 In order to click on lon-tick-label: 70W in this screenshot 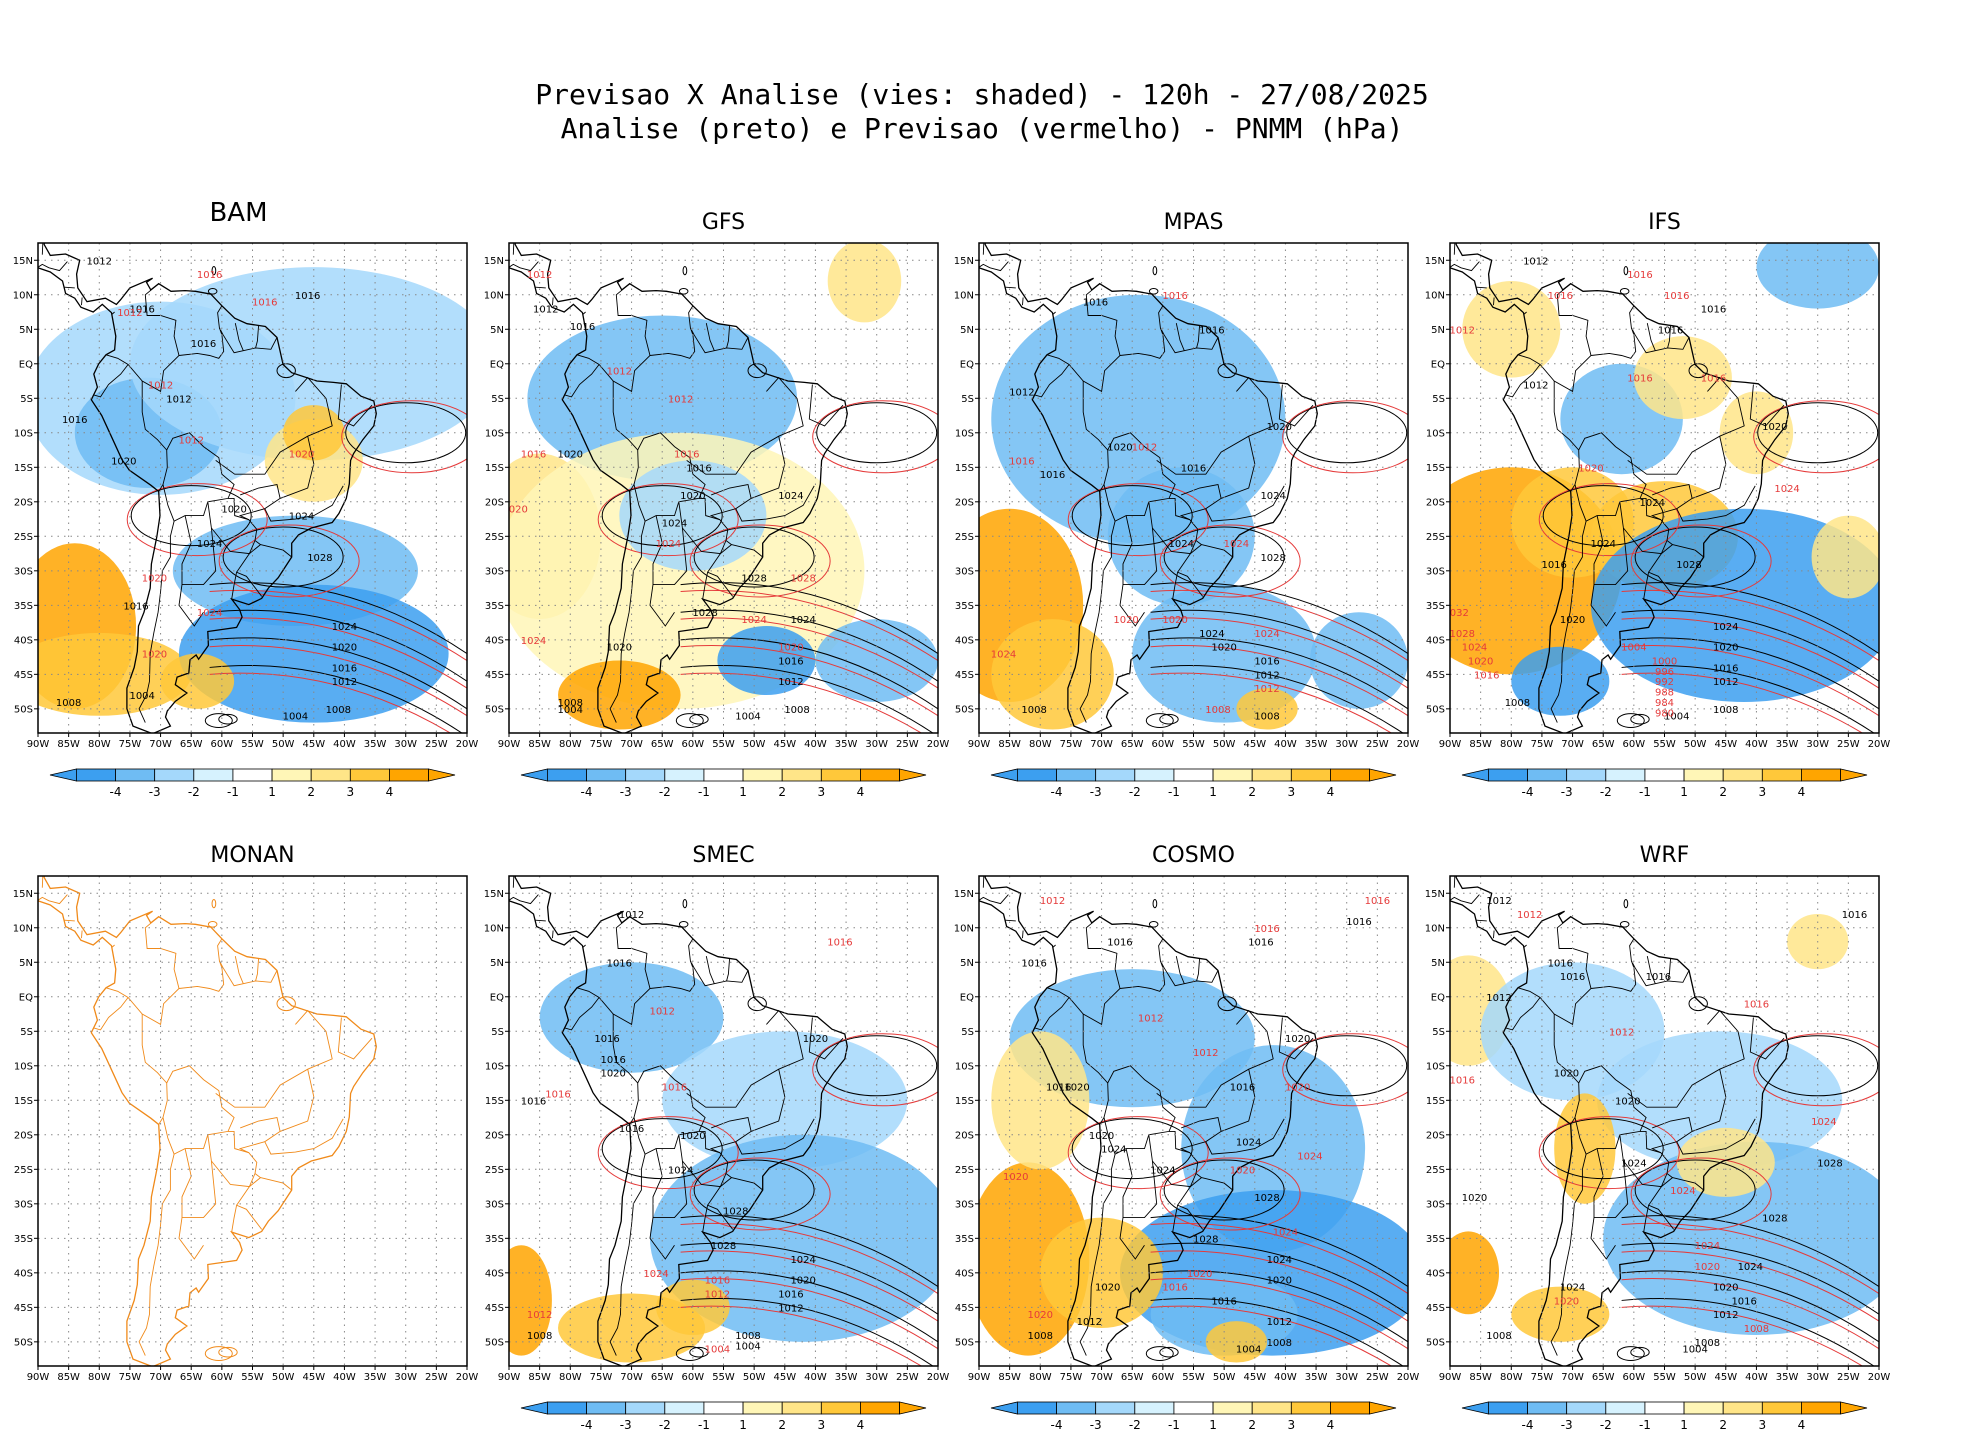, I will do `click(1101, 1377)`.